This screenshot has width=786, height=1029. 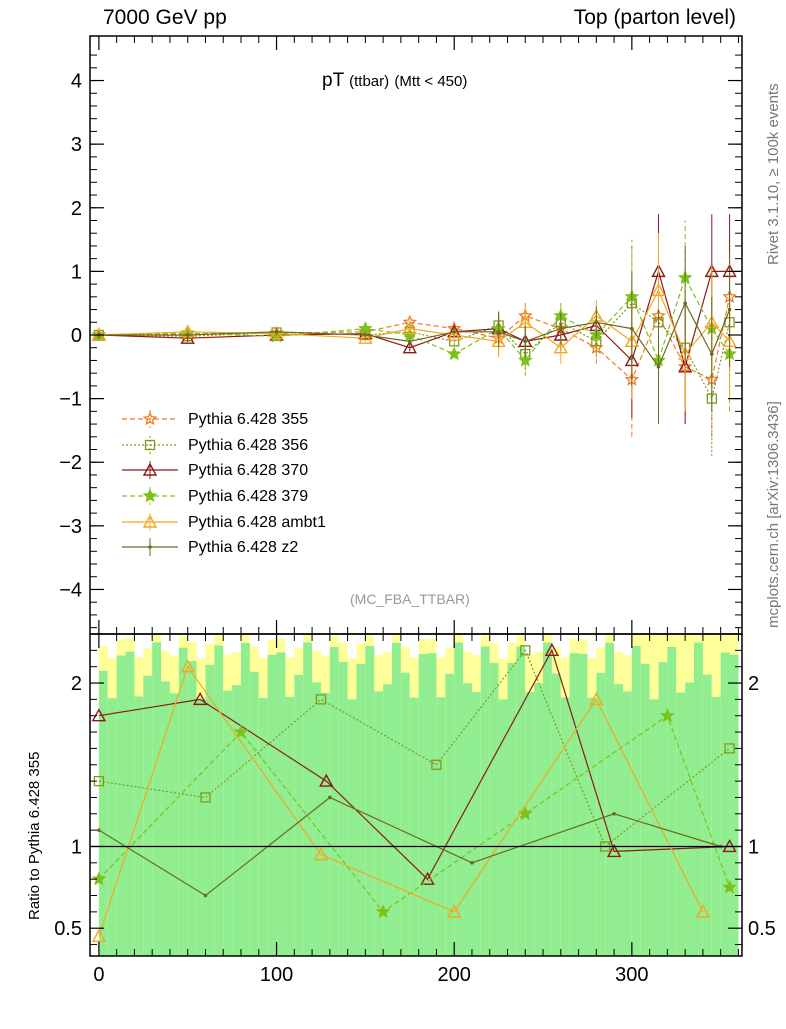 What do you see at coordinates (410, 599) in the screenshot?
I see `analysis-label: (MC_FBA_TTBAR)` at bounding box center [410, 599].